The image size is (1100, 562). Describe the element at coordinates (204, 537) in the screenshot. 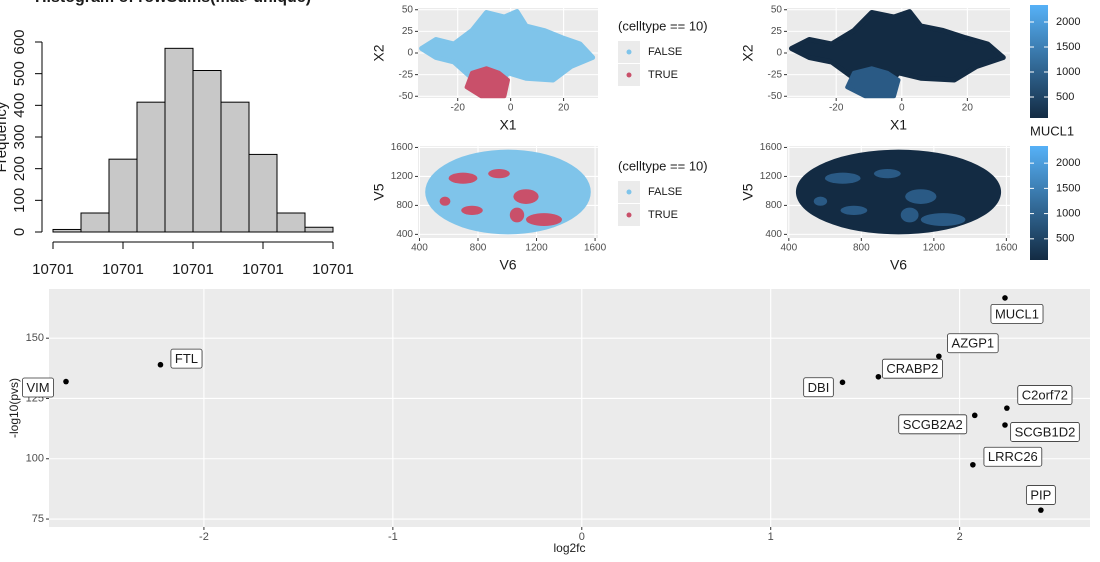

I see `x-tick-label: -2` at that location.